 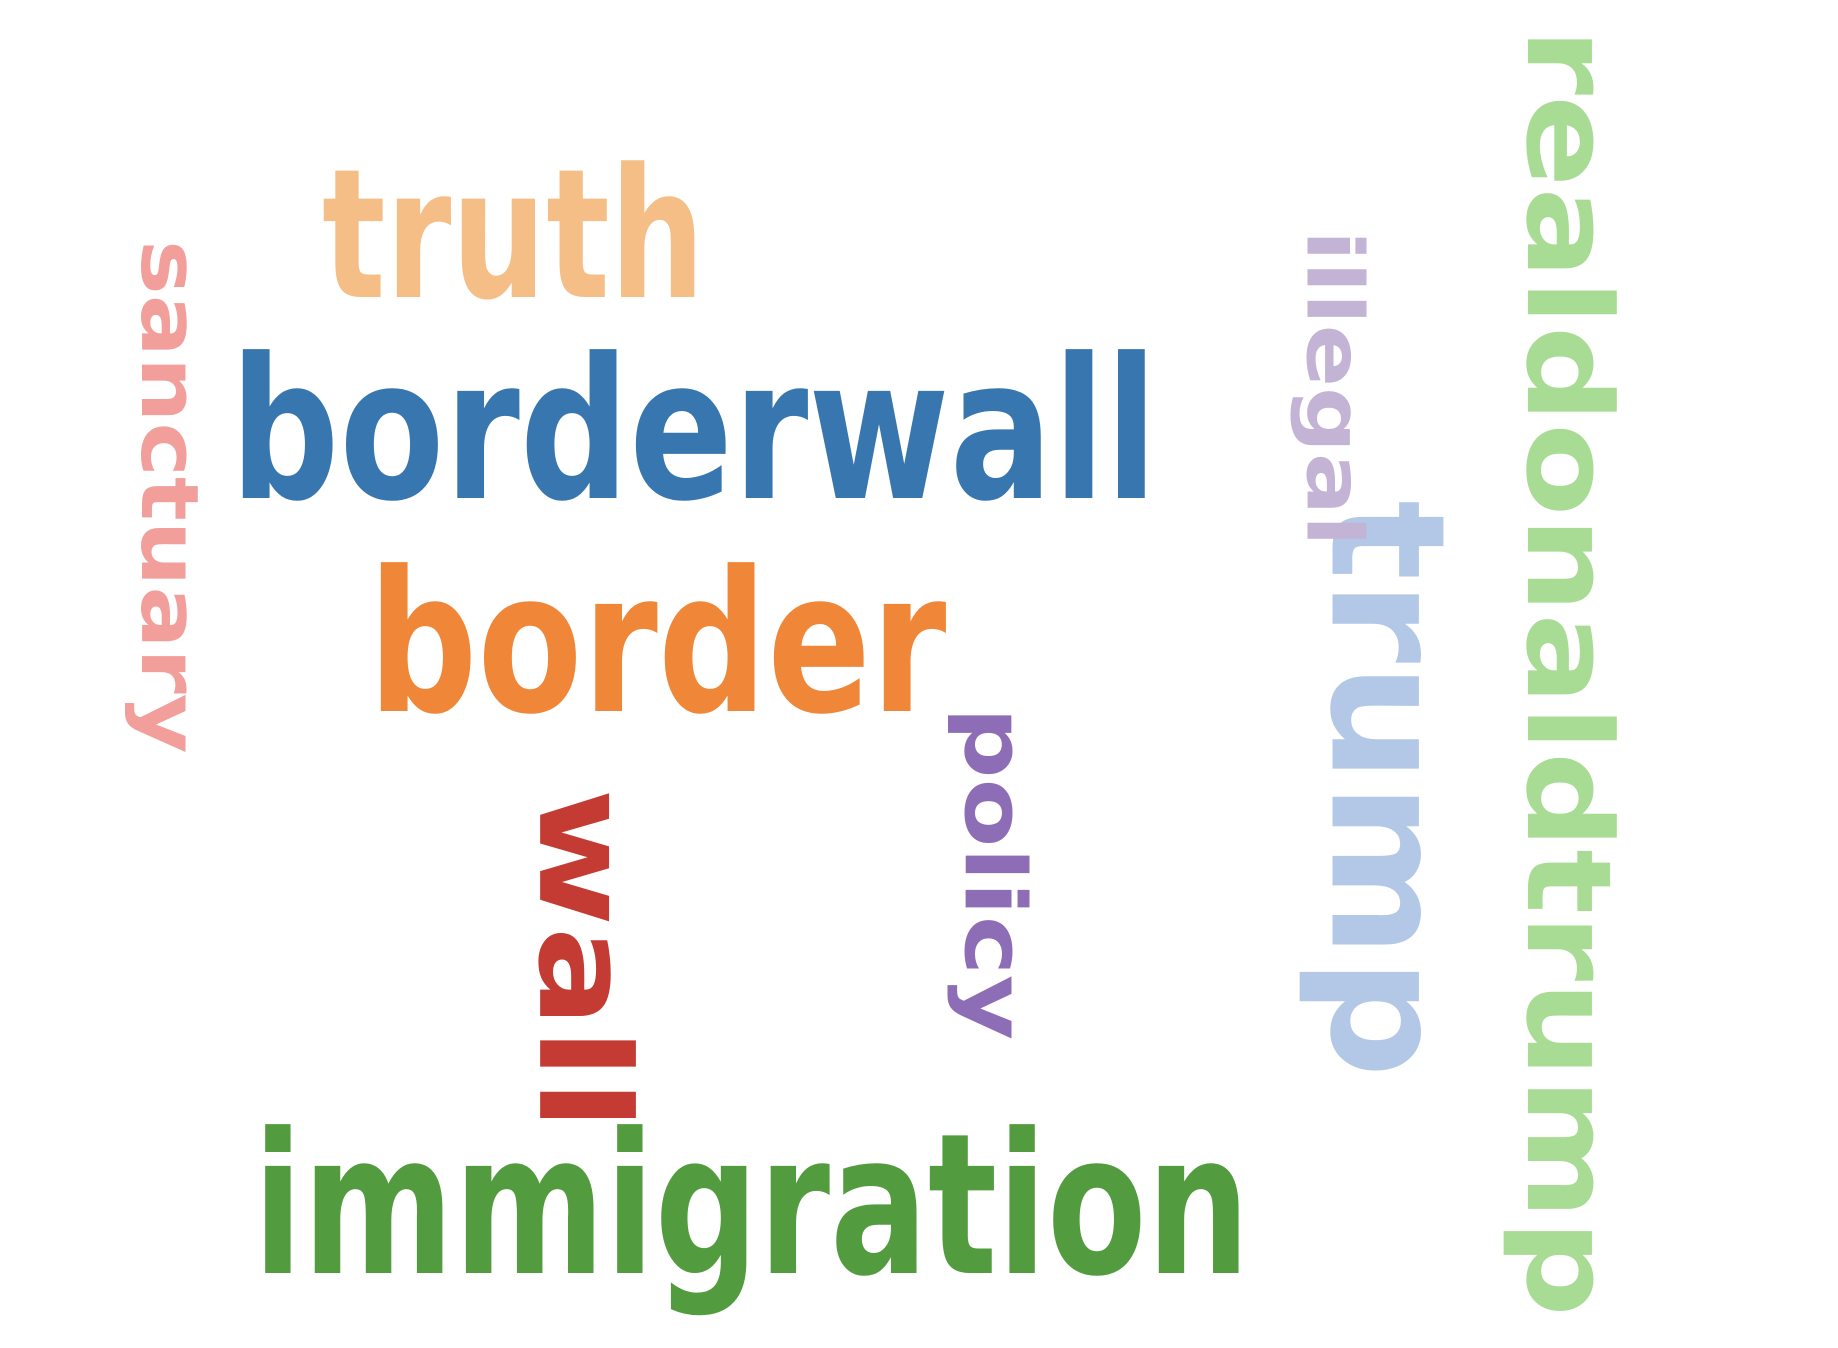 I want to click on word-trump: trump, so click(x=1387, y=789).